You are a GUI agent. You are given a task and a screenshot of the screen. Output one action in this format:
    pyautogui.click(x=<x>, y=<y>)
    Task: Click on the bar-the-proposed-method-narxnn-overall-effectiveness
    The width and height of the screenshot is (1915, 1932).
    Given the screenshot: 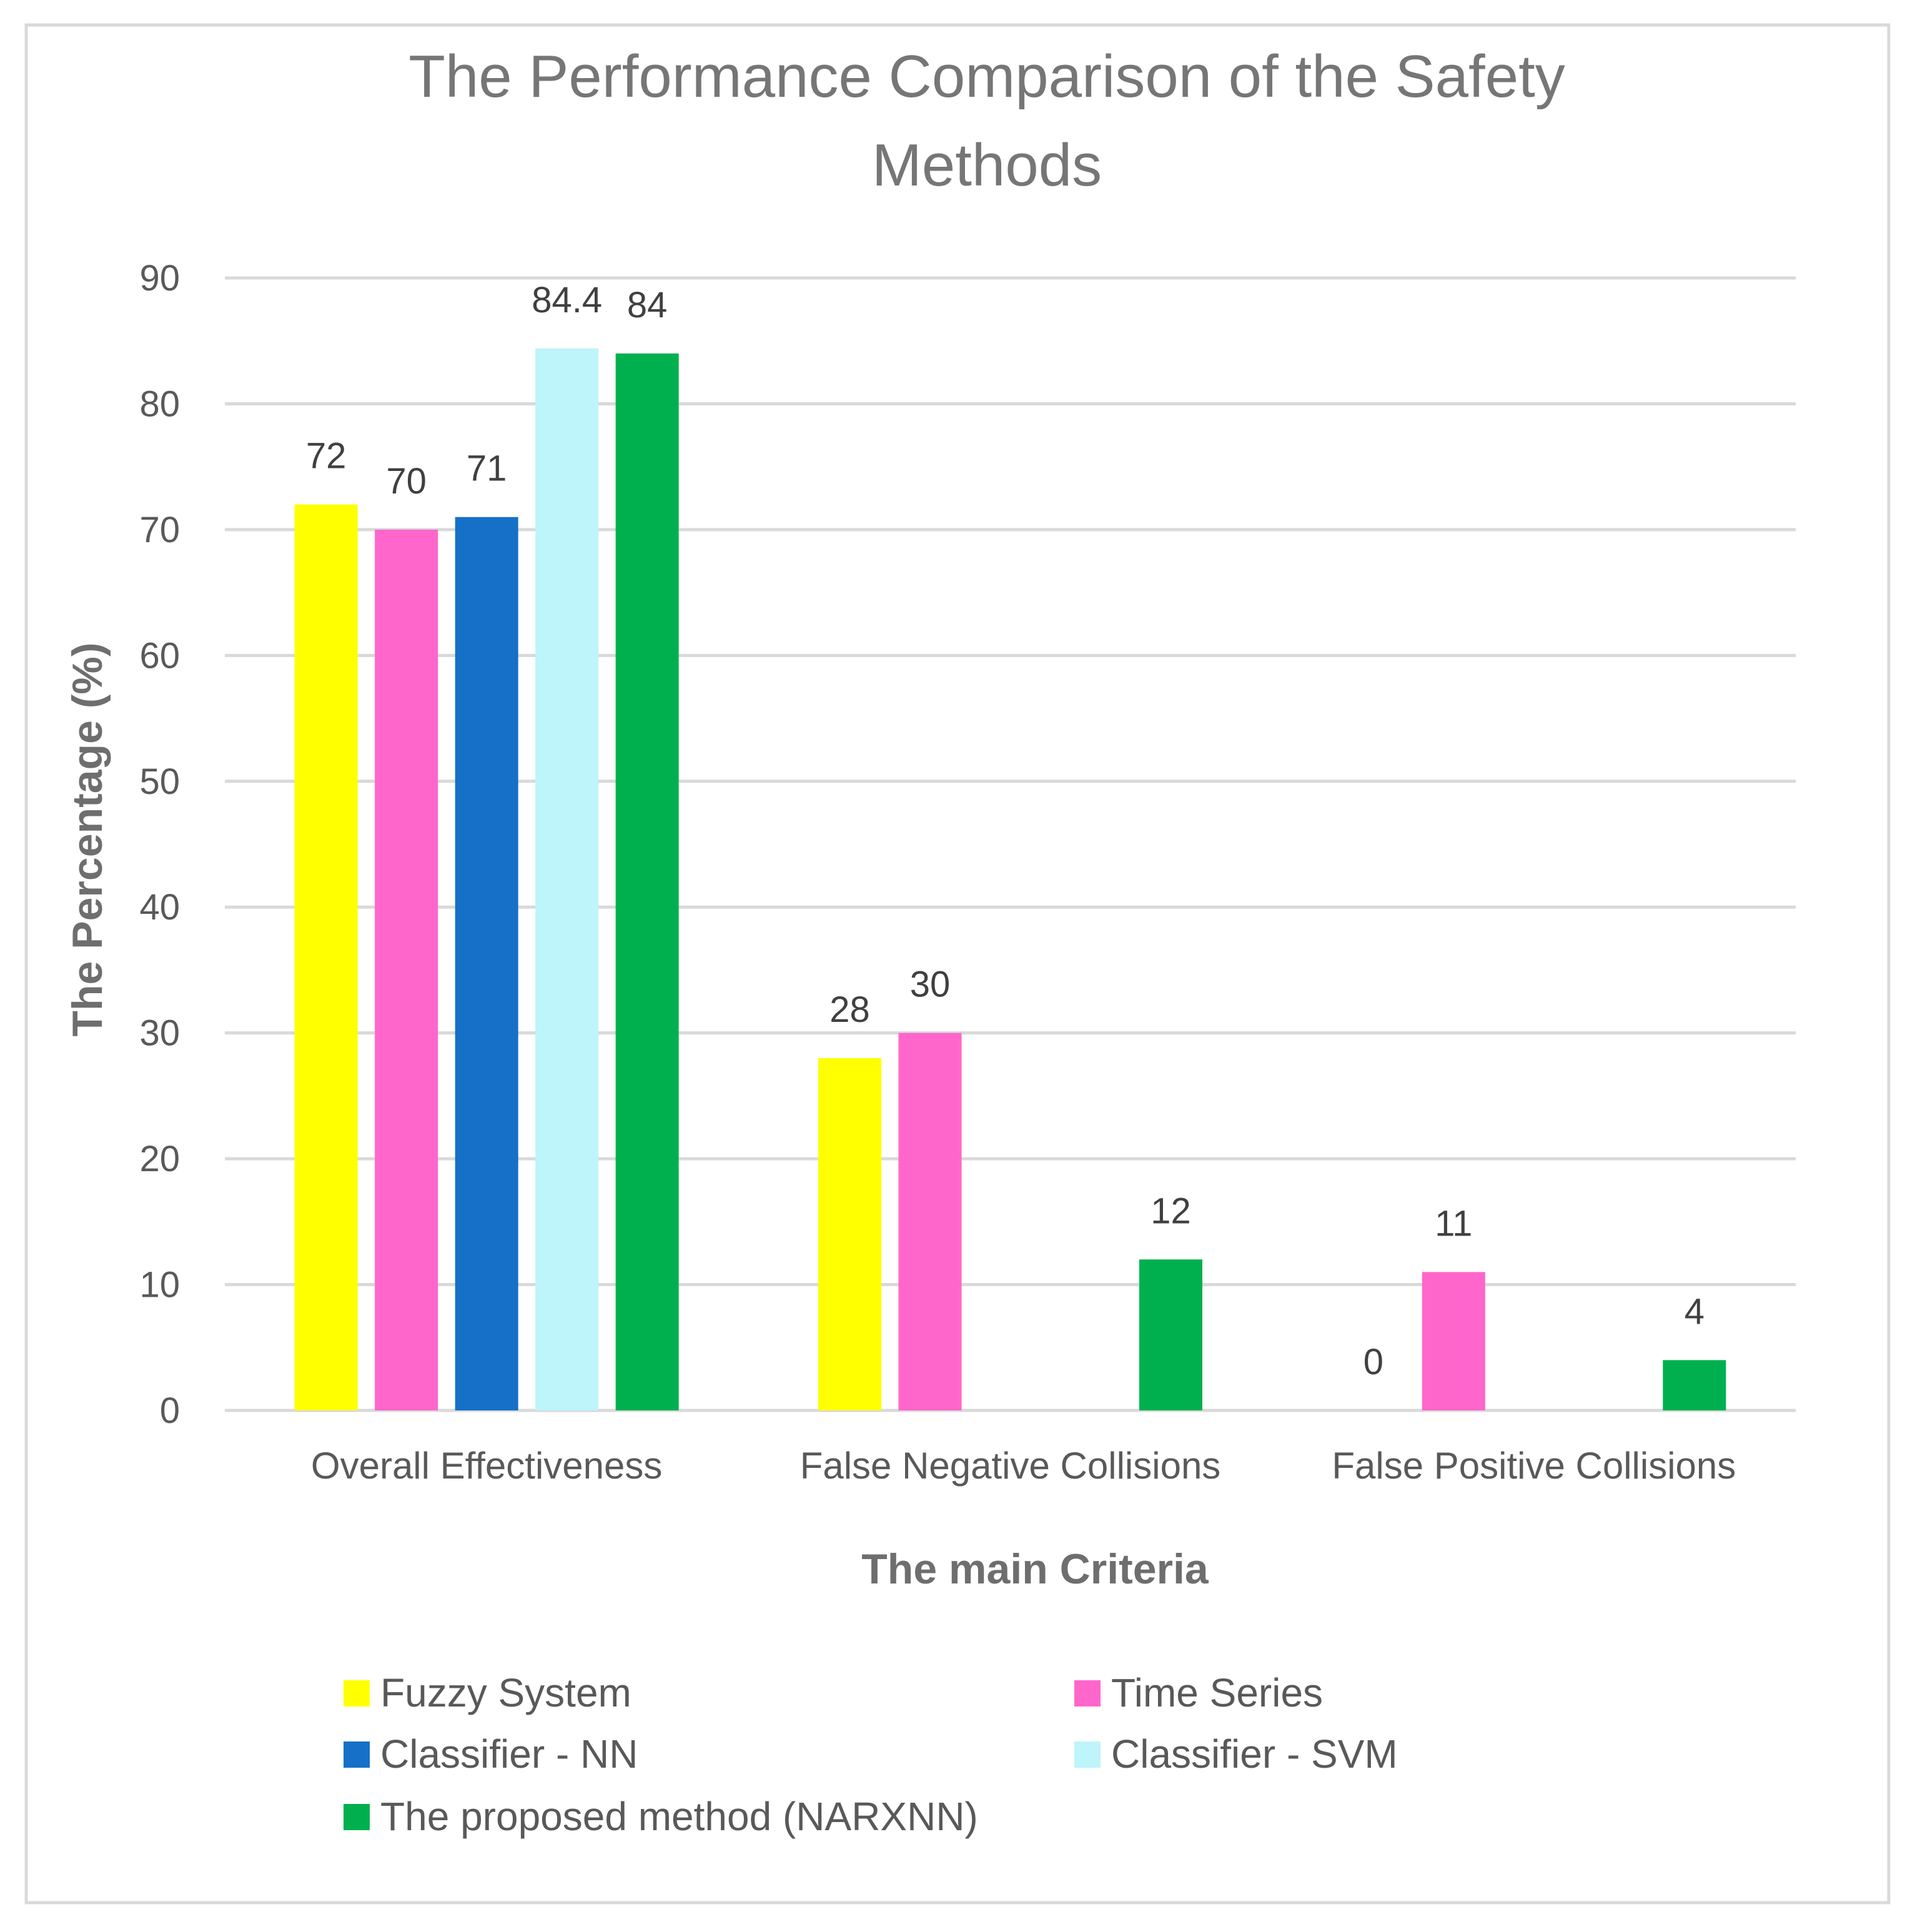 What is the action you would take?
    pyautogui.click(x=647, y=881)
    